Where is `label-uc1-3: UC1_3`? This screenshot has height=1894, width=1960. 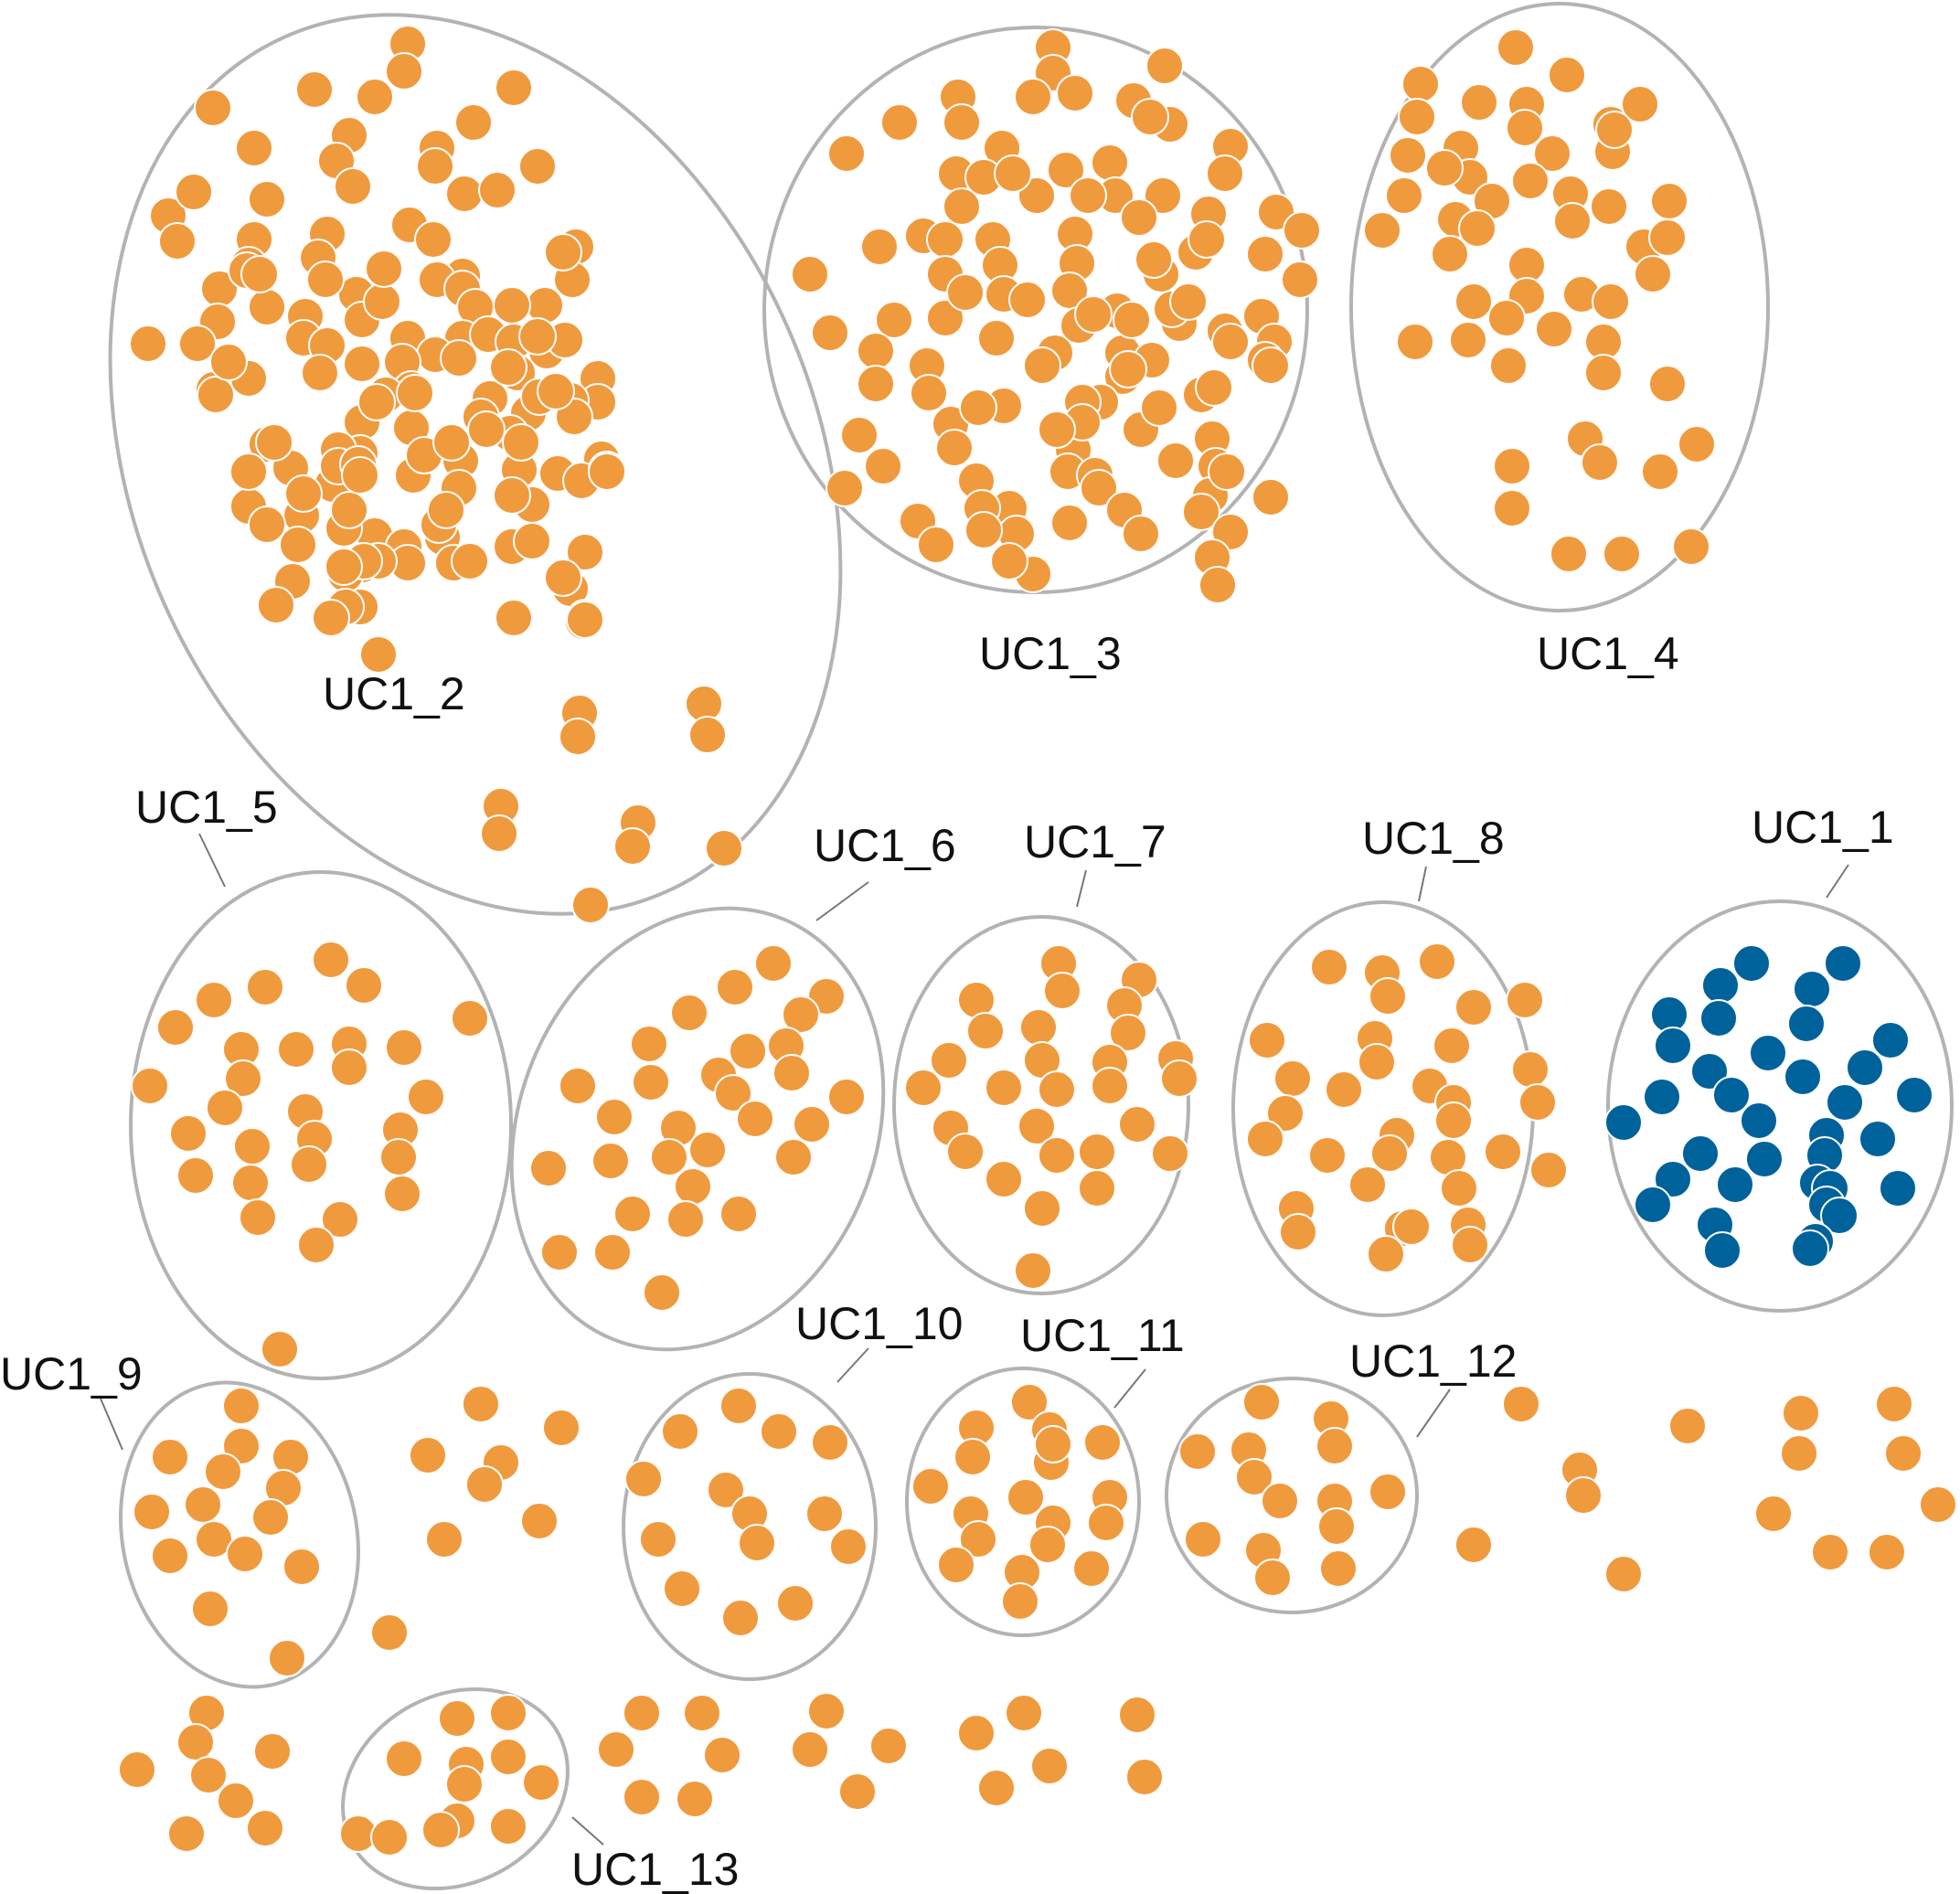
label-uc1-3: UC1_3 is located at coordinates (1050, 653).